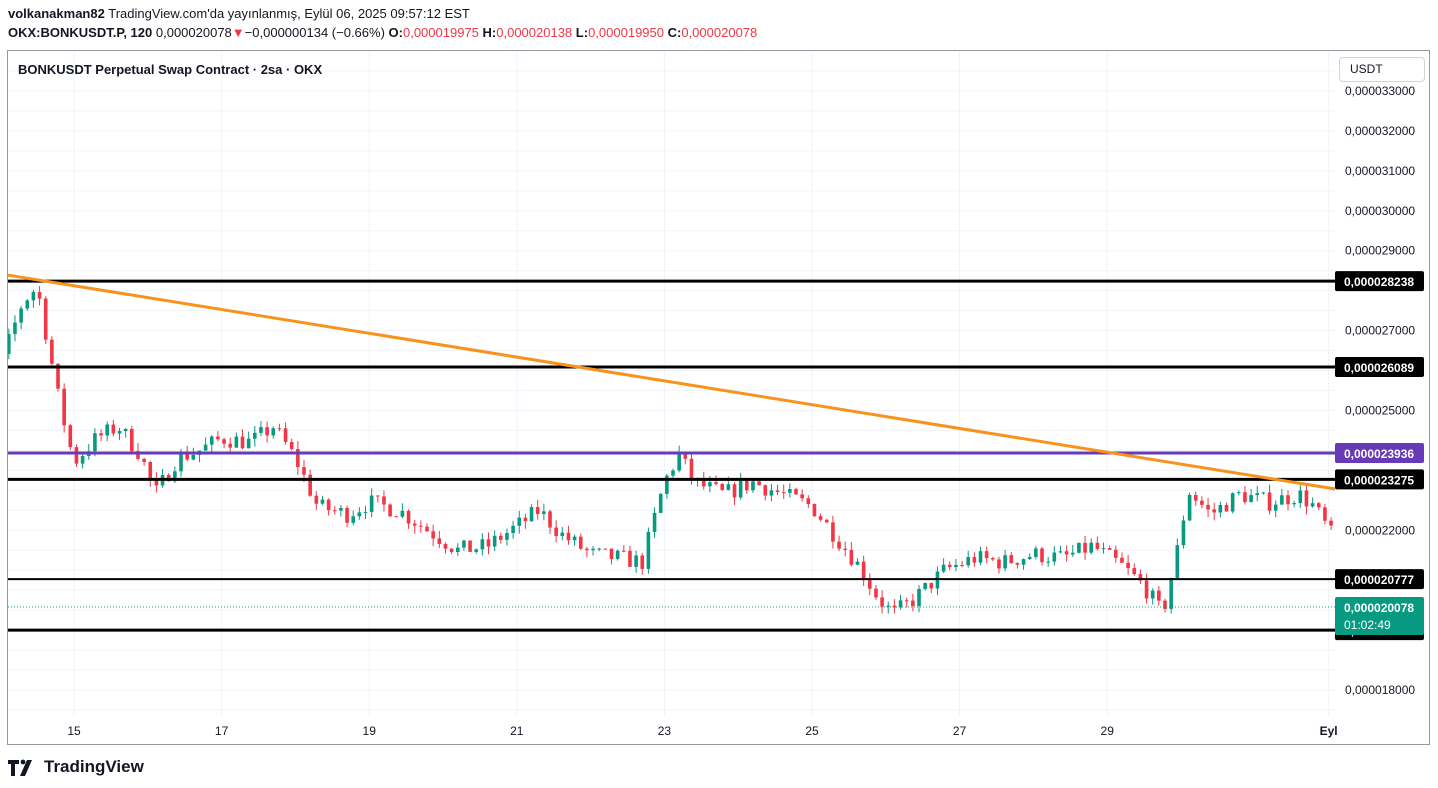 The width and height of the screenshot is (1438, 788). I want to click on tradingview-logo: TradingView, so click(76, 767).